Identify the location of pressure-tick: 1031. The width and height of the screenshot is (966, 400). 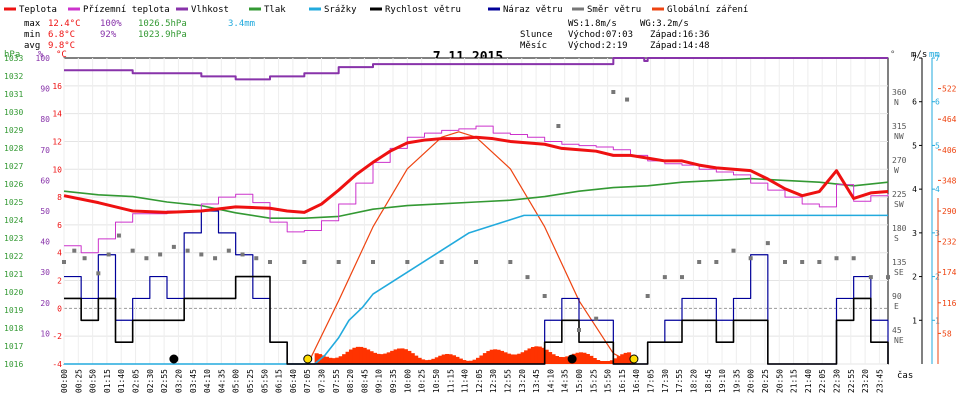
(13, 94).